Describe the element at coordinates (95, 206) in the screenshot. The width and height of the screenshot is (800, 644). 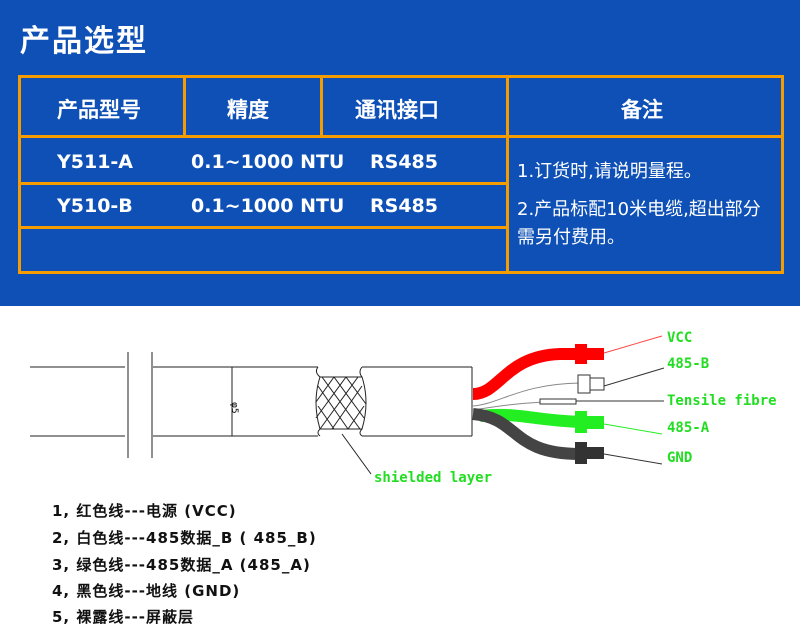
I see `cell-model: Y510-B` at that location.